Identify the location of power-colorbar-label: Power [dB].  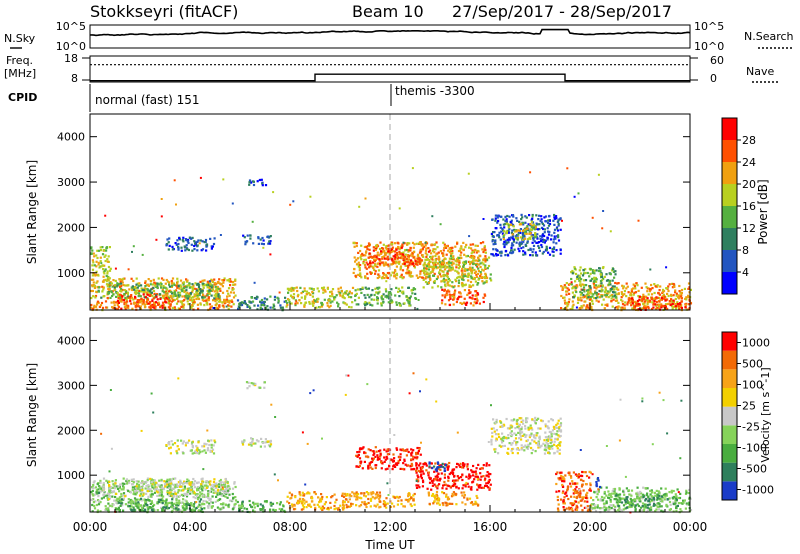
(763, 211).